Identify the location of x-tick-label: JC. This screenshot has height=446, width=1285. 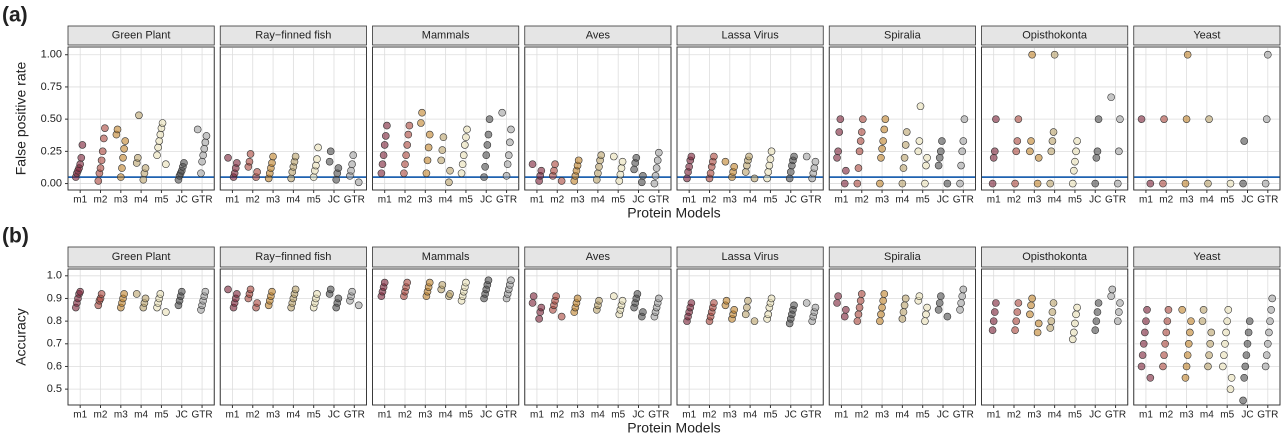
(486, 415).